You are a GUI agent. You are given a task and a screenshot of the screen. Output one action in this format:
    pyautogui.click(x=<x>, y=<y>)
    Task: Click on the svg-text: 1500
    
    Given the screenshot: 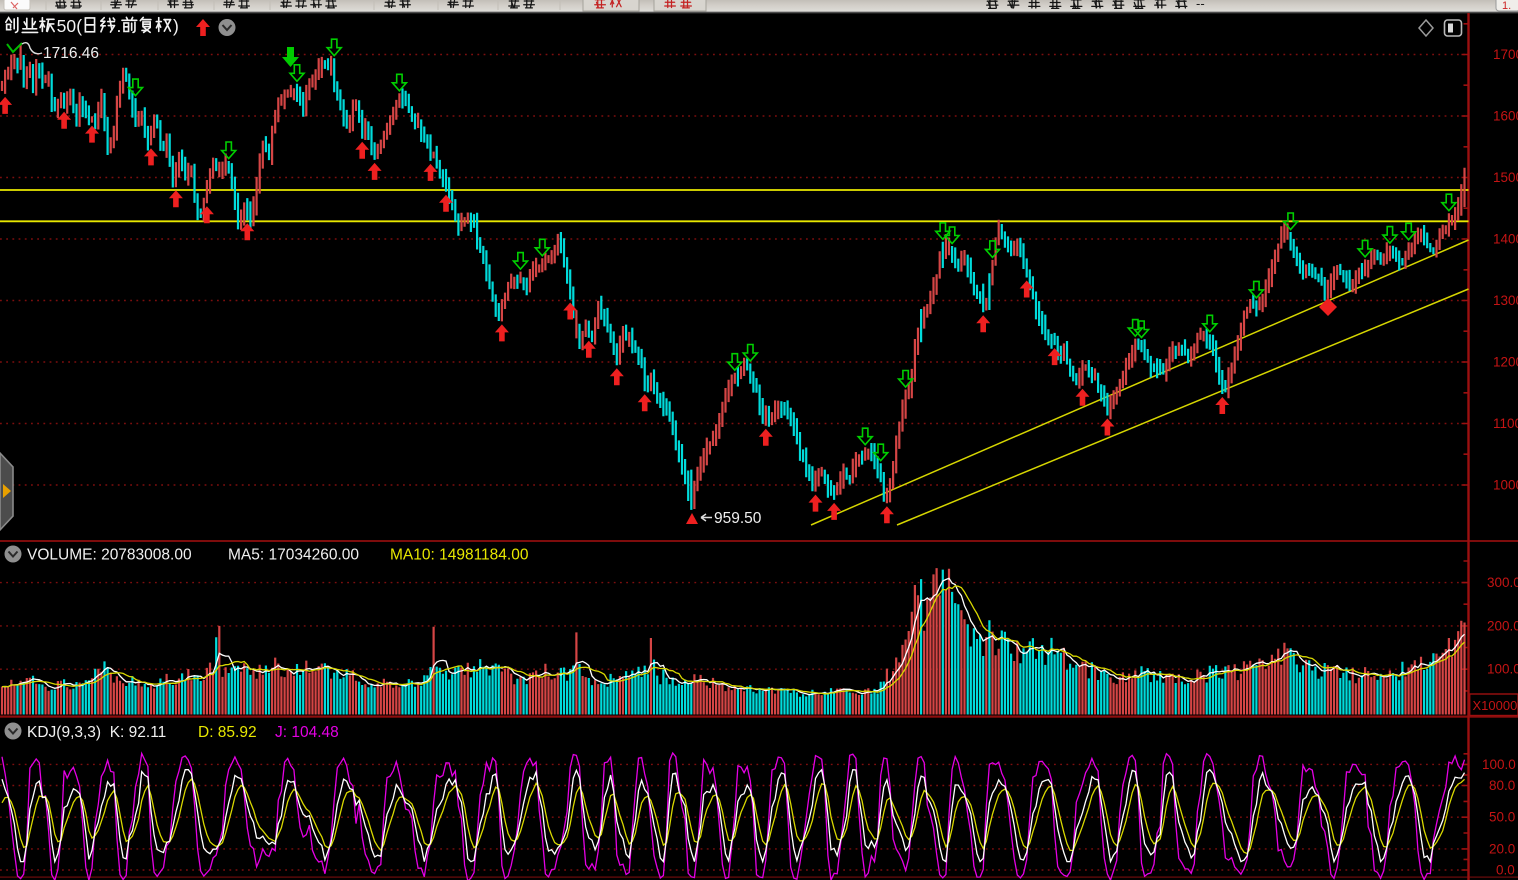 What is the action you would take?
    pyautogui.click(x=1505, y=177)
    